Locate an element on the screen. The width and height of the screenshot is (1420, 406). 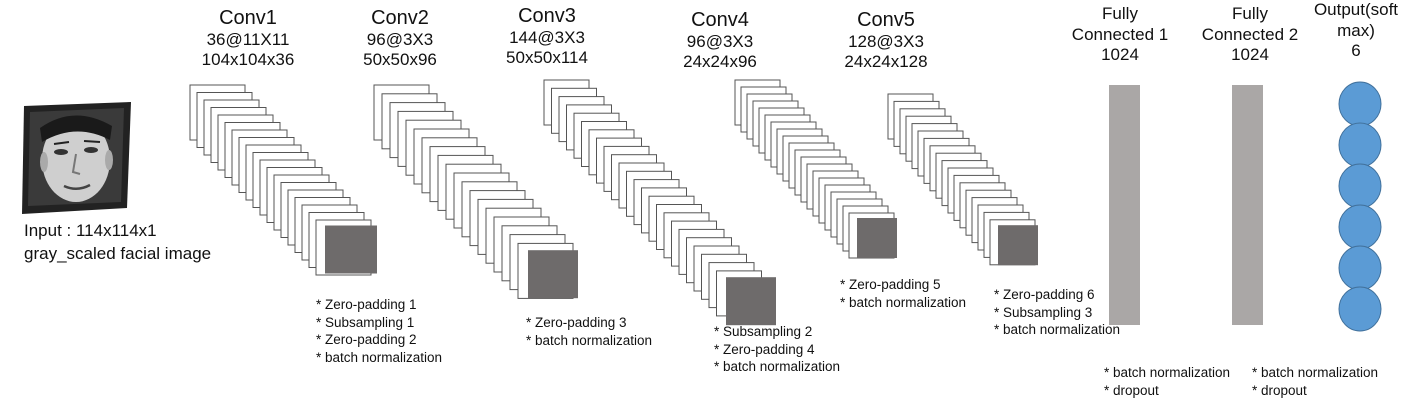
conv1-filters: 36@11X11 is located at coordinates (248, 39).